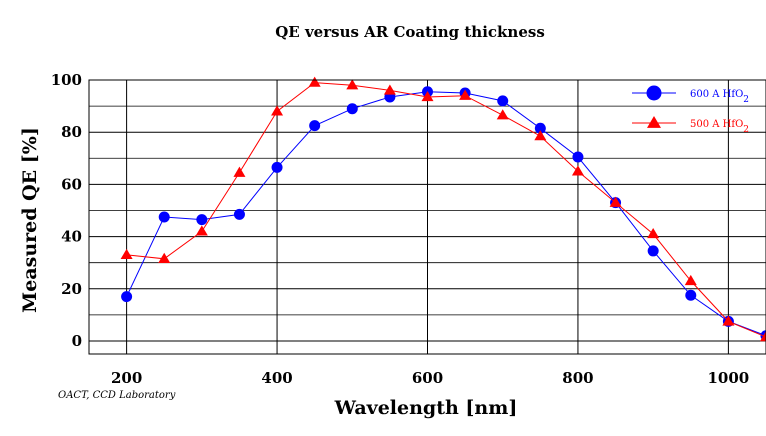 The image size is (766, 436). What do you see at coordinates (66, 80) in the screenshot?
I see `y-tick-label-100: 100` at bounding box center [66, 80].